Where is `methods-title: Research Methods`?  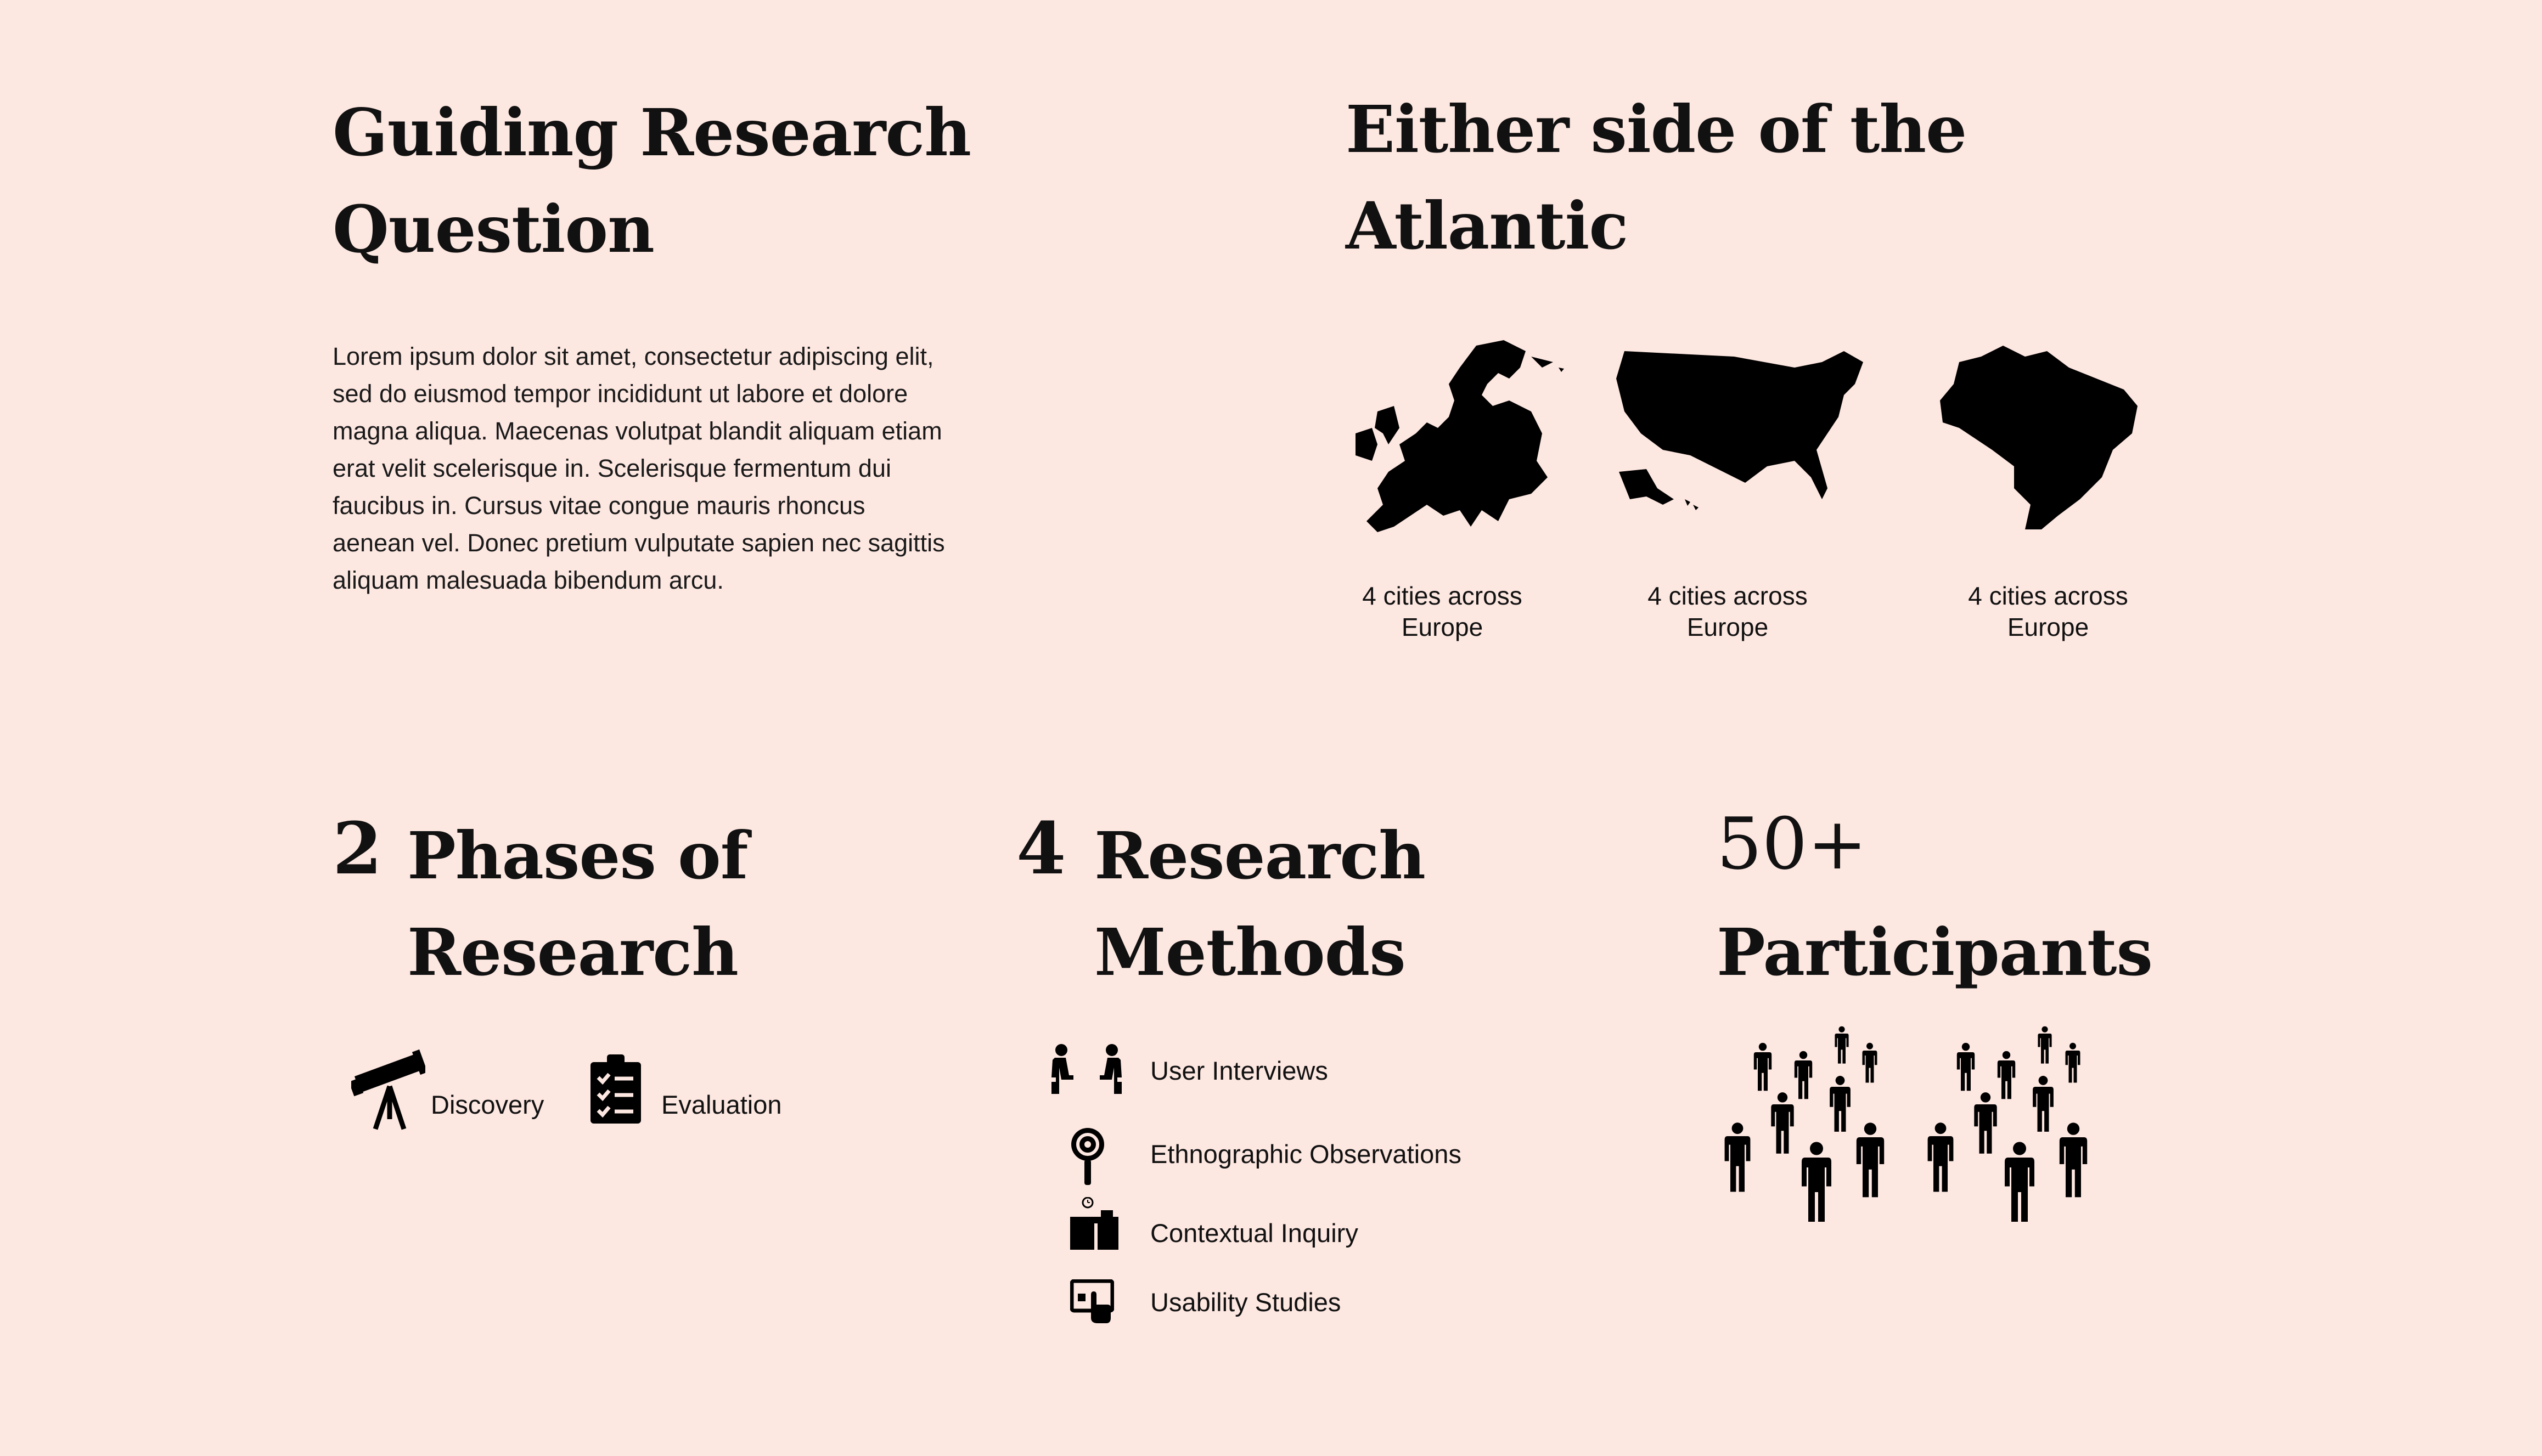
methods-title: Research Methods is located at coordinates (1260, 904).